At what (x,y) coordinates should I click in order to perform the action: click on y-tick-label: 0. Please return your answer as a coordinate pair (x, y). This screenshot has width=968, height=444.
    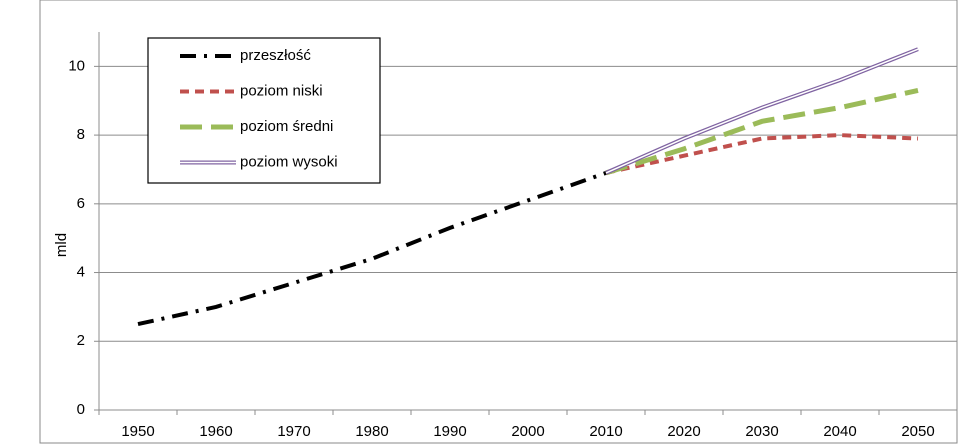
    Looking at the image, I should click on (81, 409).